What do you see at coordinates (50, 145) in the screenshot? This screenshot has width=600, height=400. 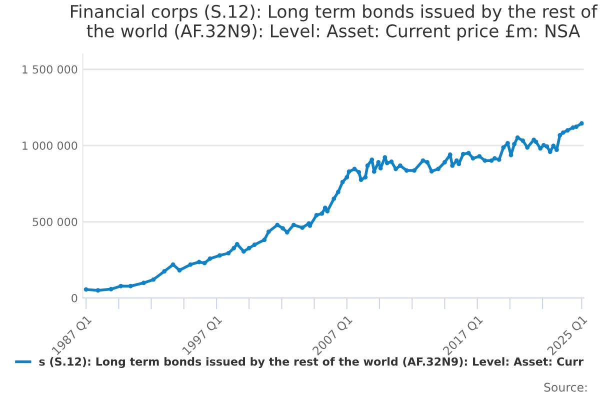 I see `y-tick-label: 1 000 000` at bounding box center [50, 145].